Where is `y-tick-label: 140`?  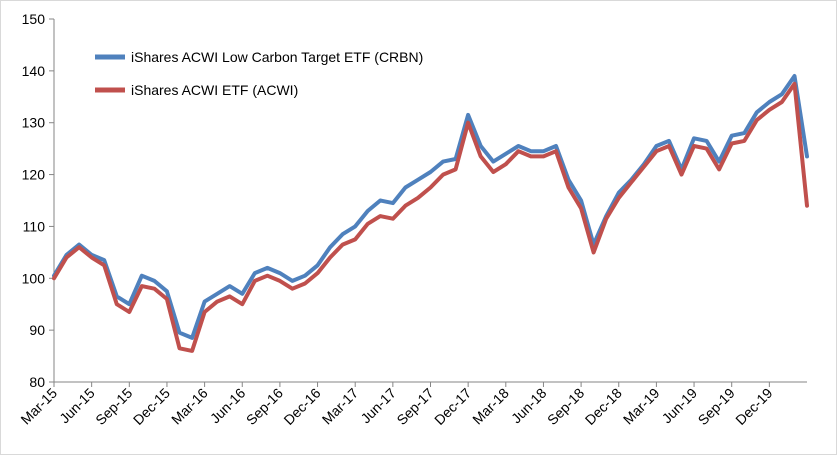
y-tick-label: 140 is located at coordinates (34, 71).